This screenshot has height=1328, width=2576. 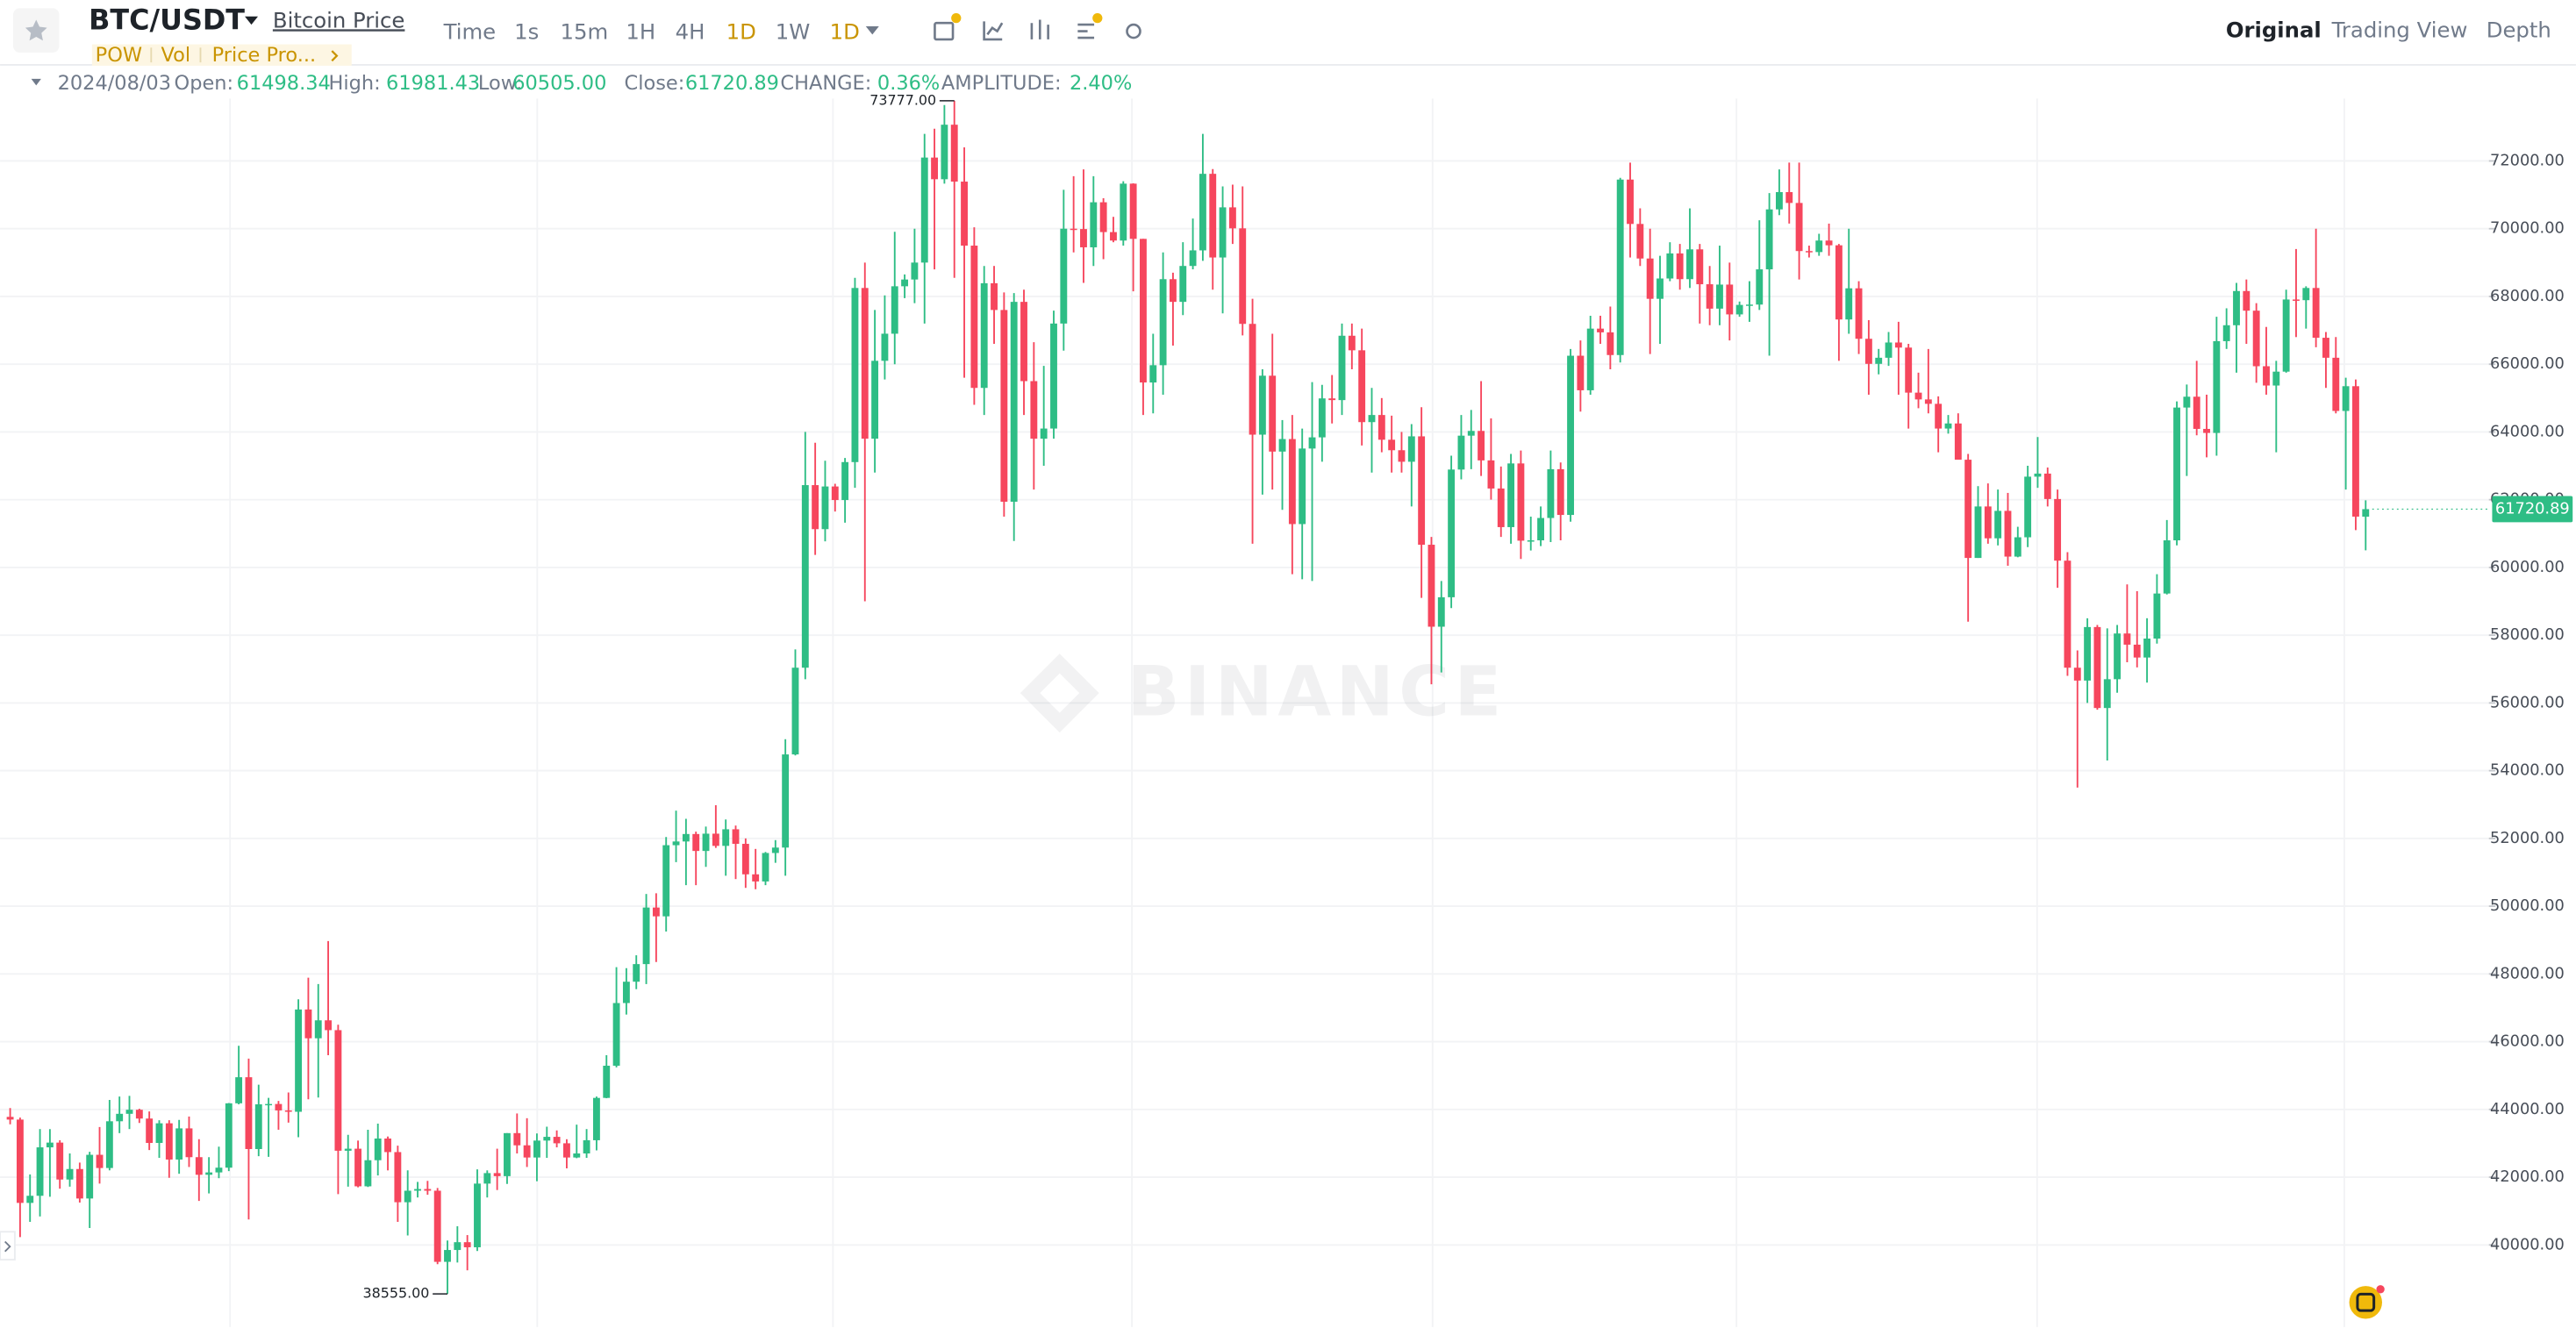 What do you see at coordinates (872, 30) in the screenshot?
I see `interval-caret` at bounding box center [872, 30].